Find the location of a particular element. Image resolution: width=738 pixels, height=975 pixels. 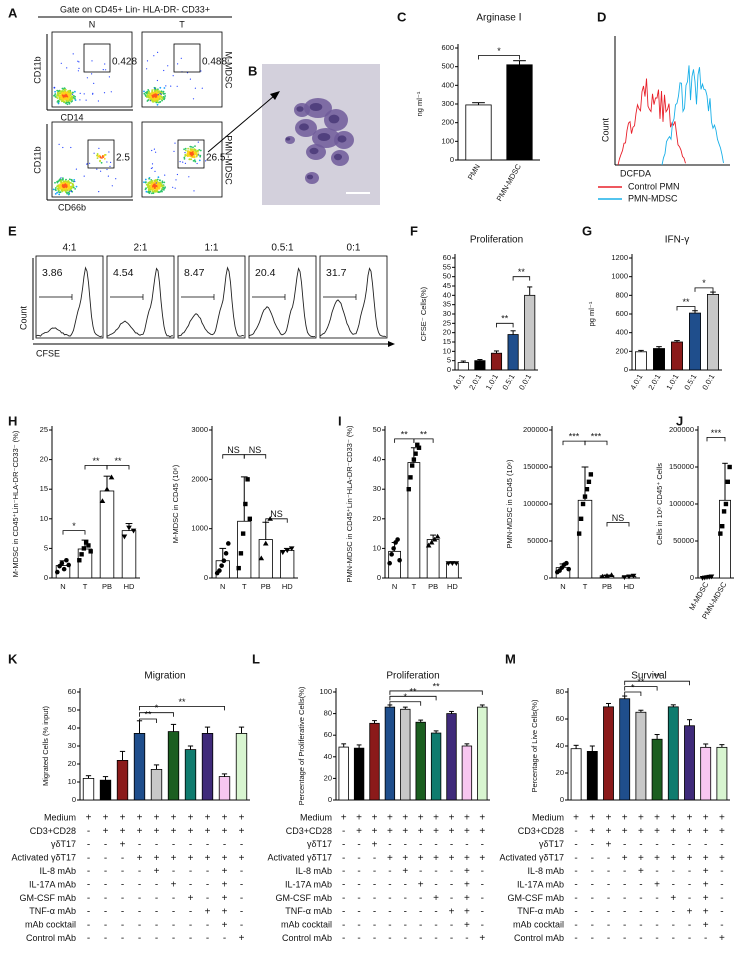

condition-label: Control mAb is located at coordinates (307, 938).